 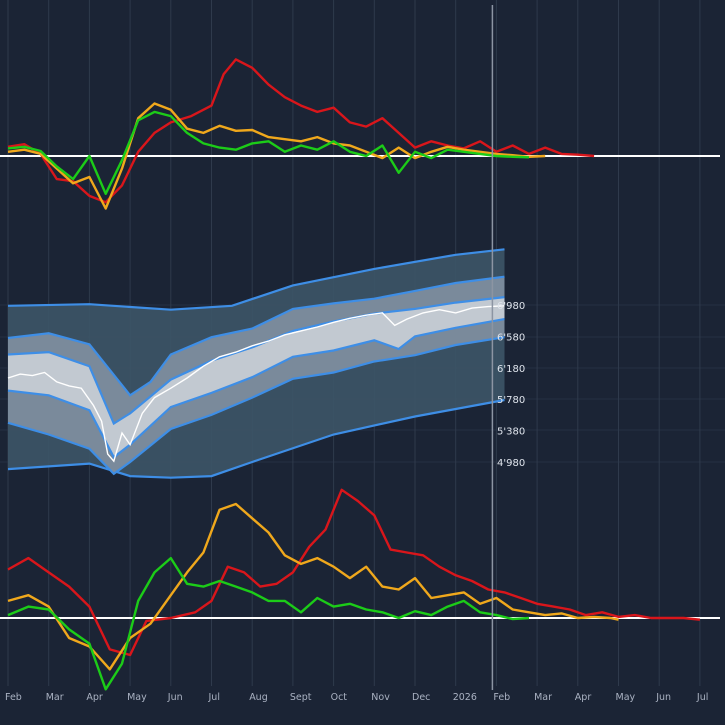 I want to click on inner-band-lower-edge, so click(x=256, y=388).